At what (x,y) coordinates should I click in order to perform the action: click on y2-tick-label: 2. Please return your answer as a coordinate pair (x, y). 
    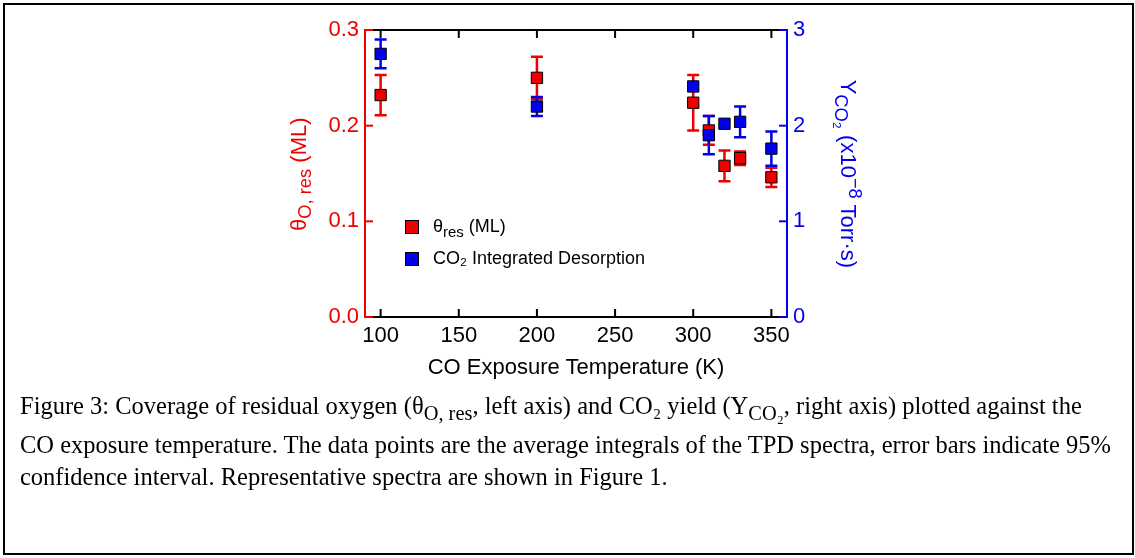
    Looking at the image, I should click on (799, 124).